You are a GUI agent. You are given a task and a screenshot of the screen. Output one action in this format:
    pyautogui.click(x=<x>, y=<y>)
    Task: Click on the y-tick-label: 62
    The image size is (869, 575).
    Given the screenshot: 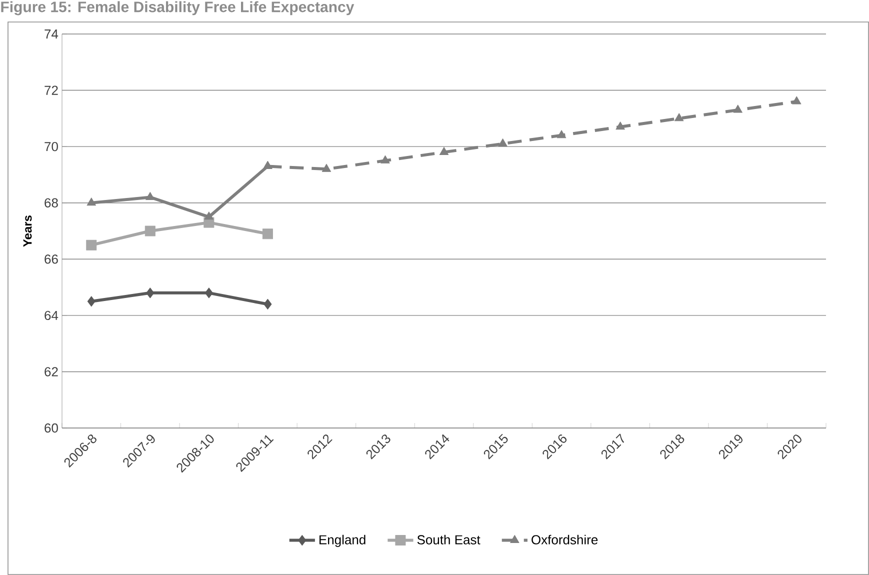 What is the action you would take?
    pyautogui.click(x=51, y=371)
    